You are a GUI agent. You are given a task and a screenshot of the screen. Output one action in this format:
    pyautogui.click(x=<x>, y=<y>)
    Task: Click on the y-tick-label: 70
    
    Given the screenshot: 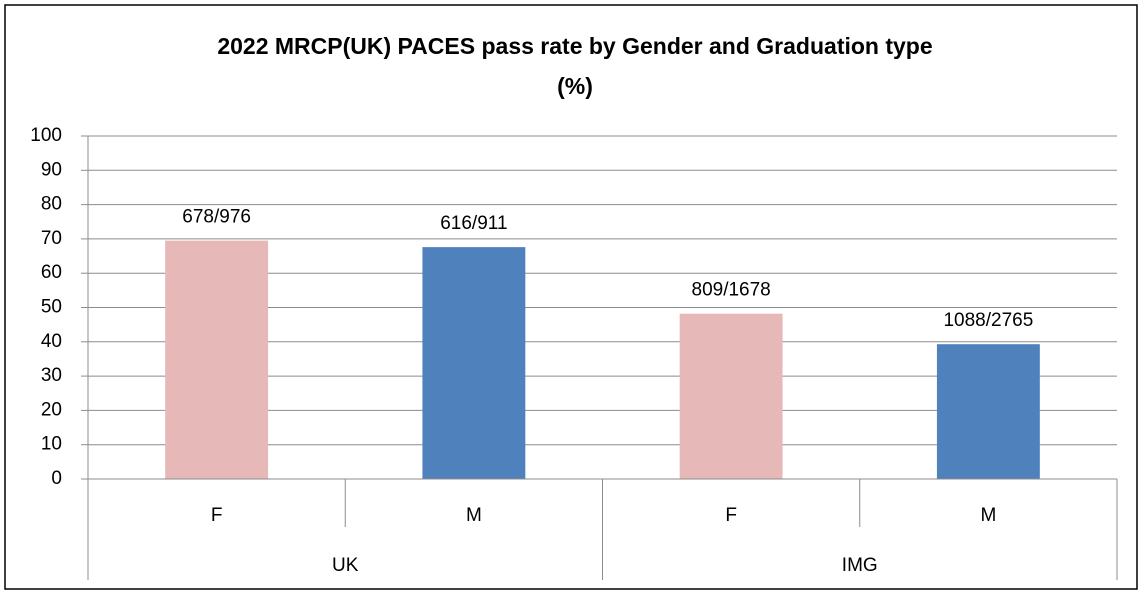 What is the action you would take?
    pyautogui.click(x=51, y=238)
    